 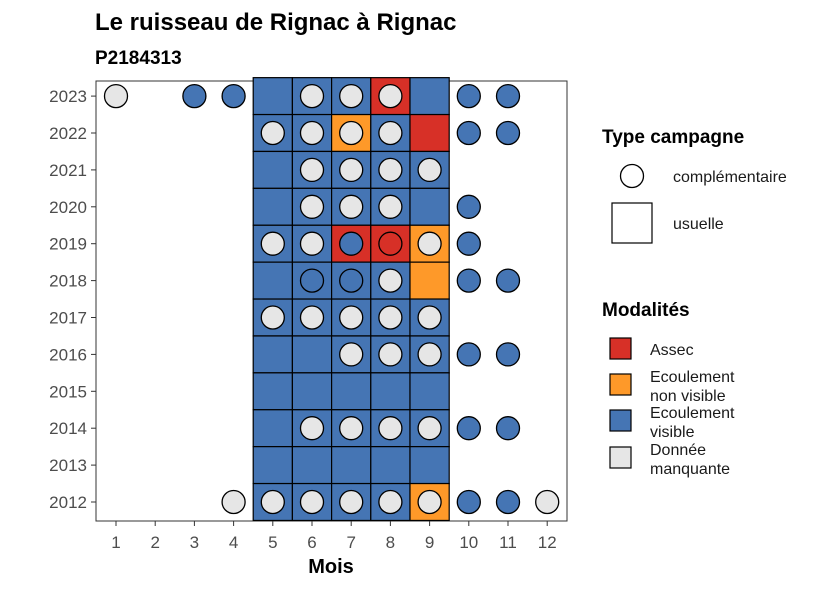 What do you see at coordinates (730, 177) in the screenshot?
I see `legend-label-complementaire: complémentaire` at bounding box center [730, 177].